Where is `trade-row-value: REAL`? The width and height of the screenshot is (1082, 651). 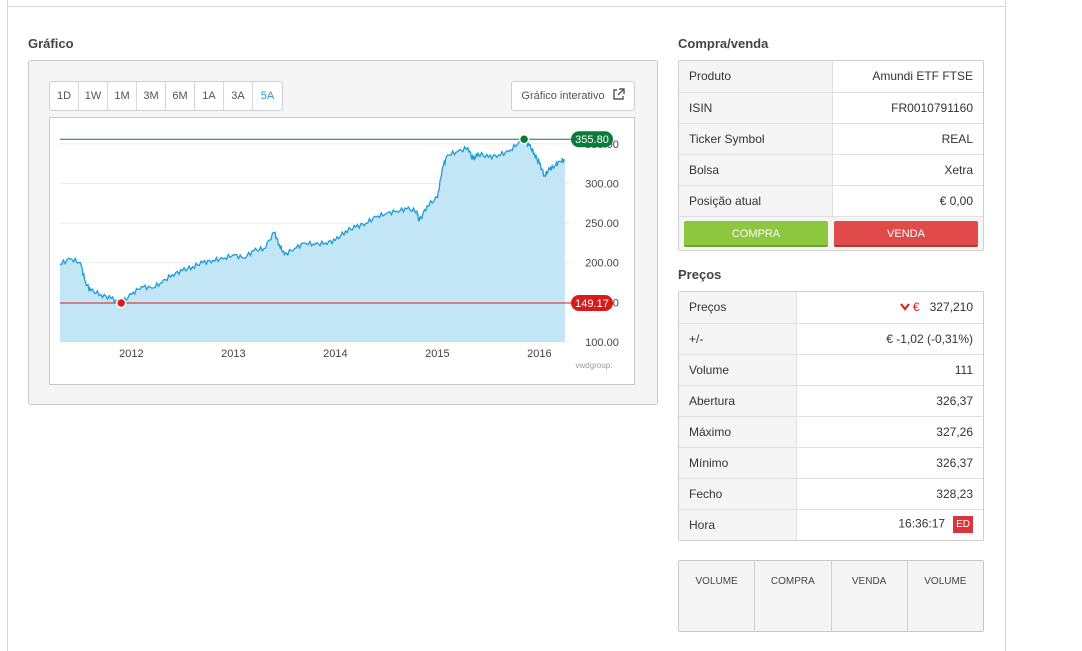 trade-row-value: REAL is located at coordinates (907, 139).